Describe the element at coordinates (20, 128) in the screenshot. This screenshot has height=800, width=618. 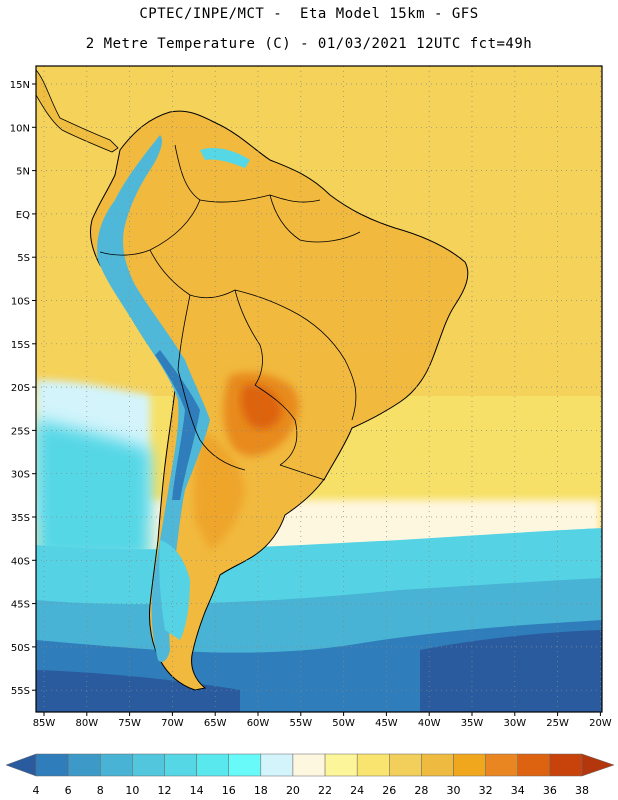
I see `lat-tick-label: 10N` at that location.